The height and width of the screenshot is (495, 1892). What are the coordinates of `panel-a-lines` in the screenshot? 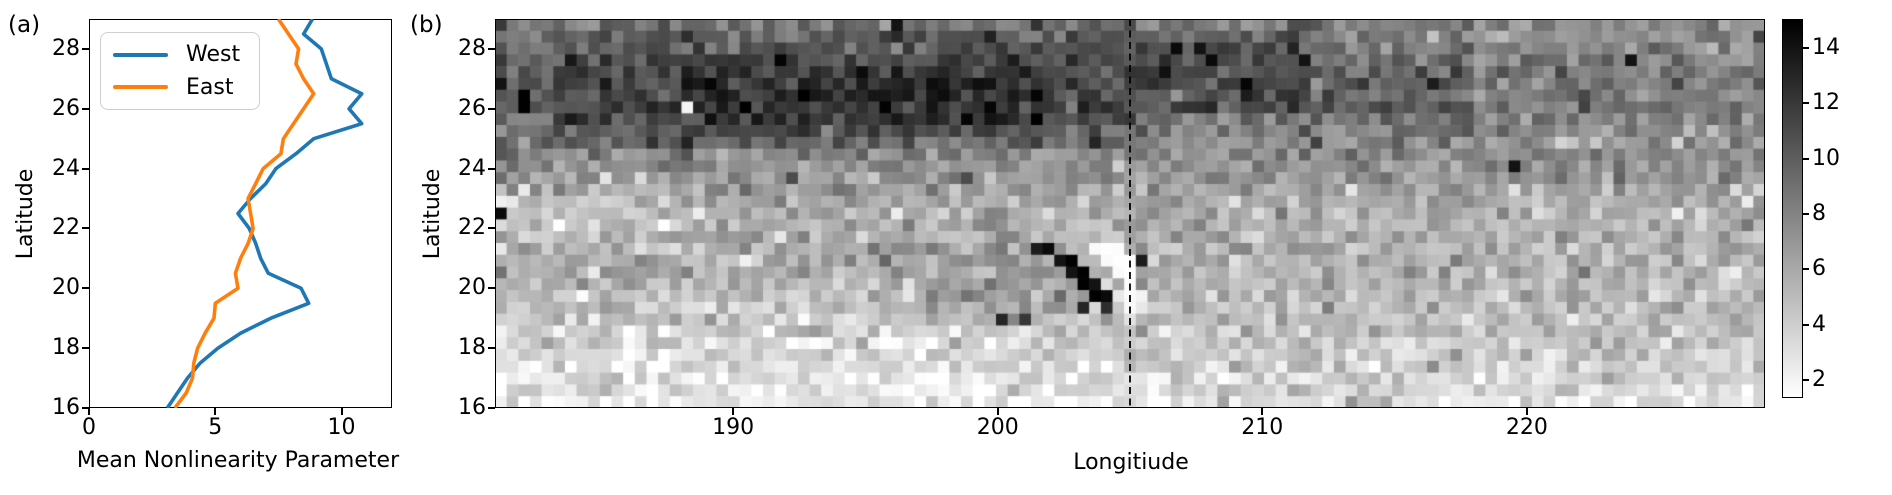 It's located at (264, 213).